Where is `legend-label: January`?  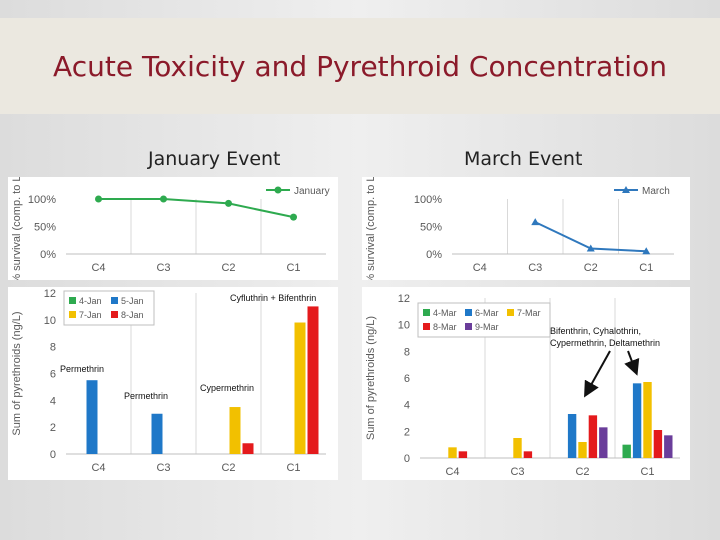 legend-label: January is located at coordinates (312, 191).